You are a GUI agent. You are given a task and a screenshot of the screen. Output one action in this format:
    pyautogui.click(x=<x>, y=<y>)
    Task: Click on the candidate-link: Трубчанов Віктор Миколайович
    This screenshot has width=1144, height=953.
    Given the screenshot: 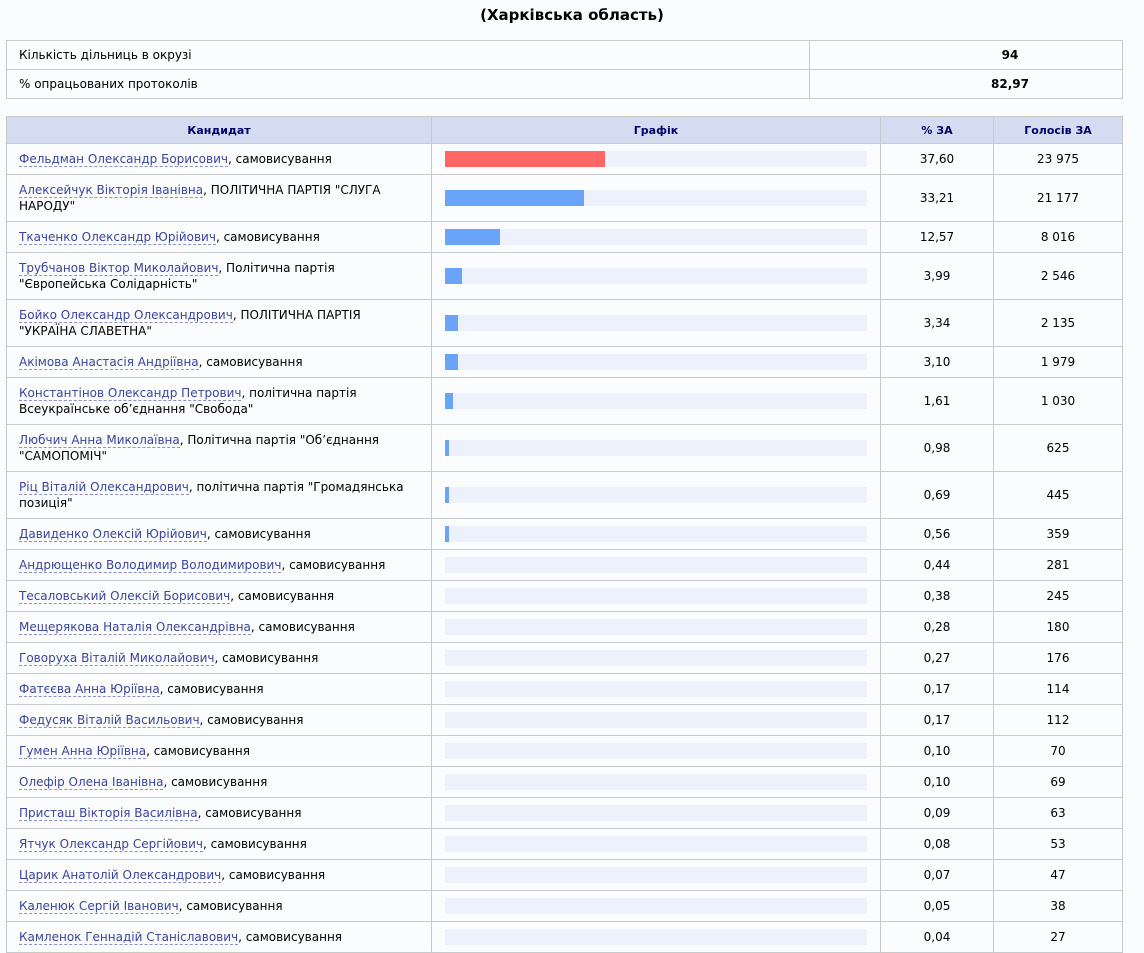 What is the action you would take?
    pyautogui.click(x=119, y=268)
    